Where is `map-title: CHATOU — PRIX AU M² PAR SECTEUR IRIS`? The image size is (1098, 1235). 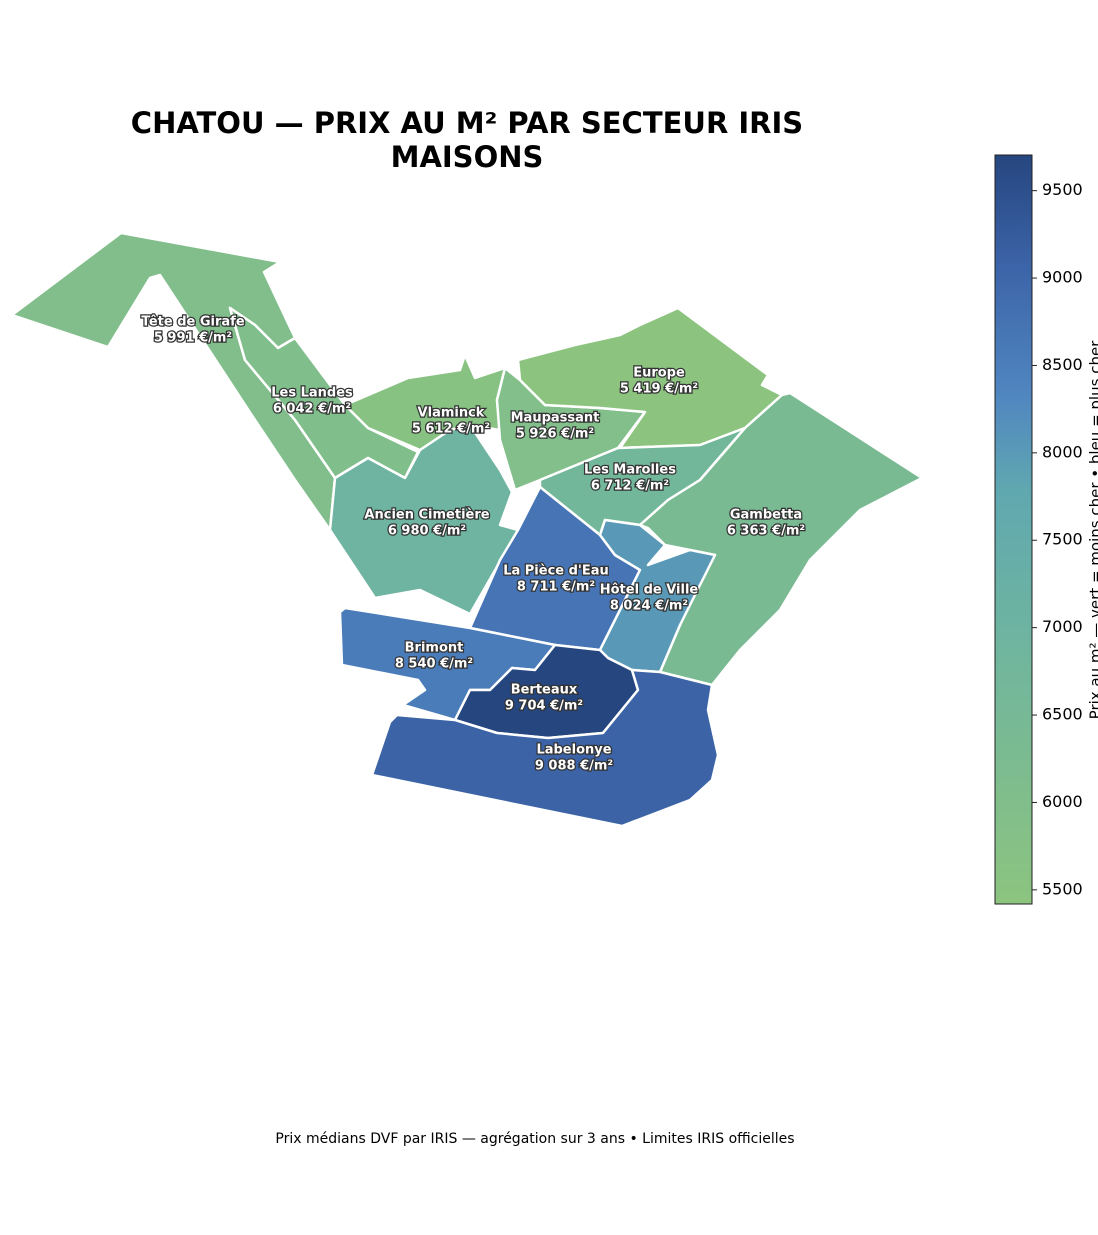 map-title: CHATOU — PRIX AU M² PAR SECTEUR IRIS is located at coordinates (467, 123).